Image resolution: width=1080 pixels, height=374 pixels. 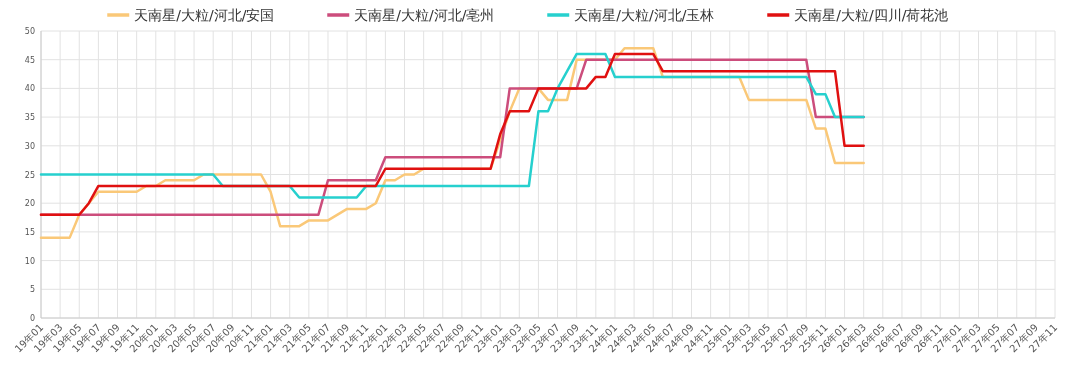 What do you see at coordinates (29, 60) in the screenshot?
I see `y-tick-label: 45` at bounding box center [29, 60].